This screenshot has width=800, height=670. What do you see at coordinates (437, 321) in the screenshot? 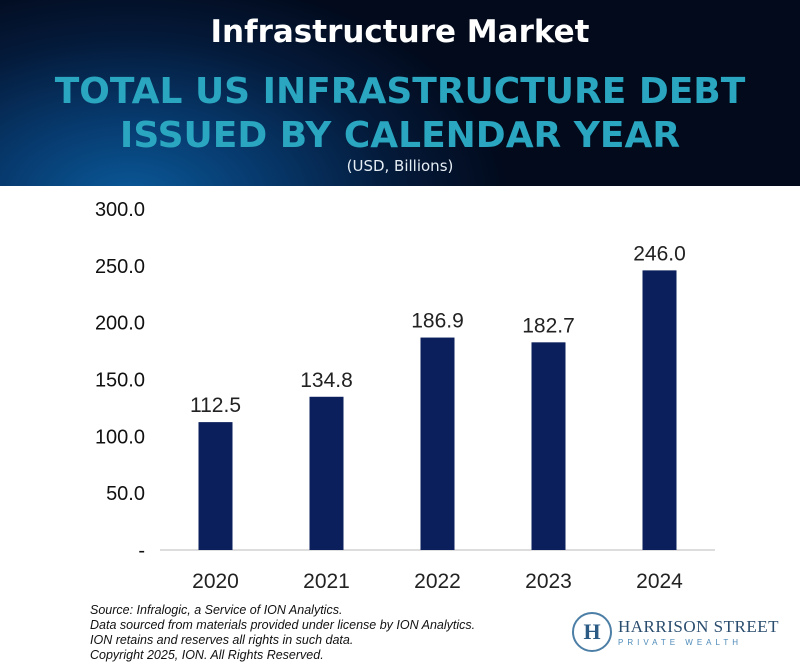
I see `data-label: 186.9` at bounding box center [437, 321].